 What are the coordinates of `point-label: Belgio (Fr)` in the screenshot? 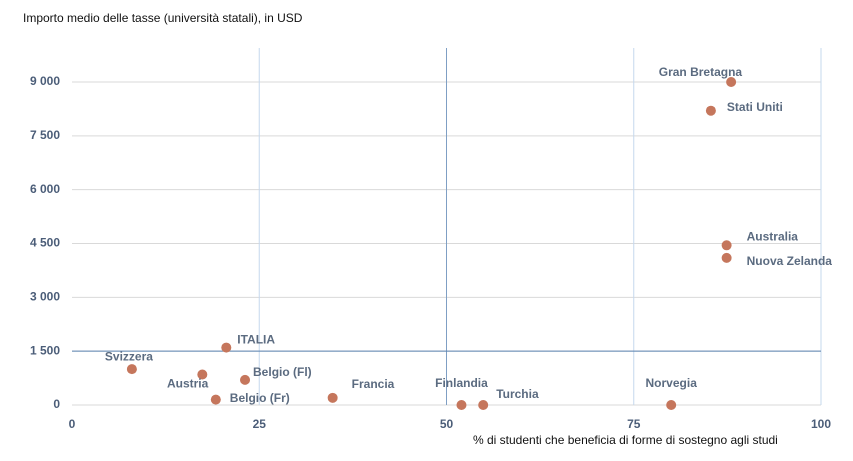 It's located at (260, 398).